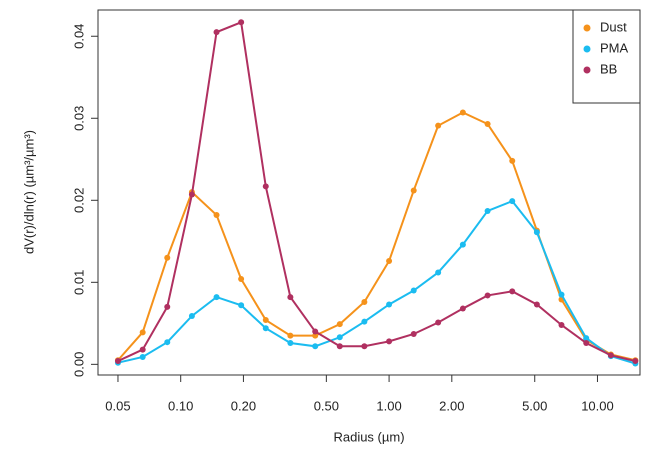 The height and width of the screenshot is (455, 656). I want to click on y-tick-label: 0.03, so click(78, 118).